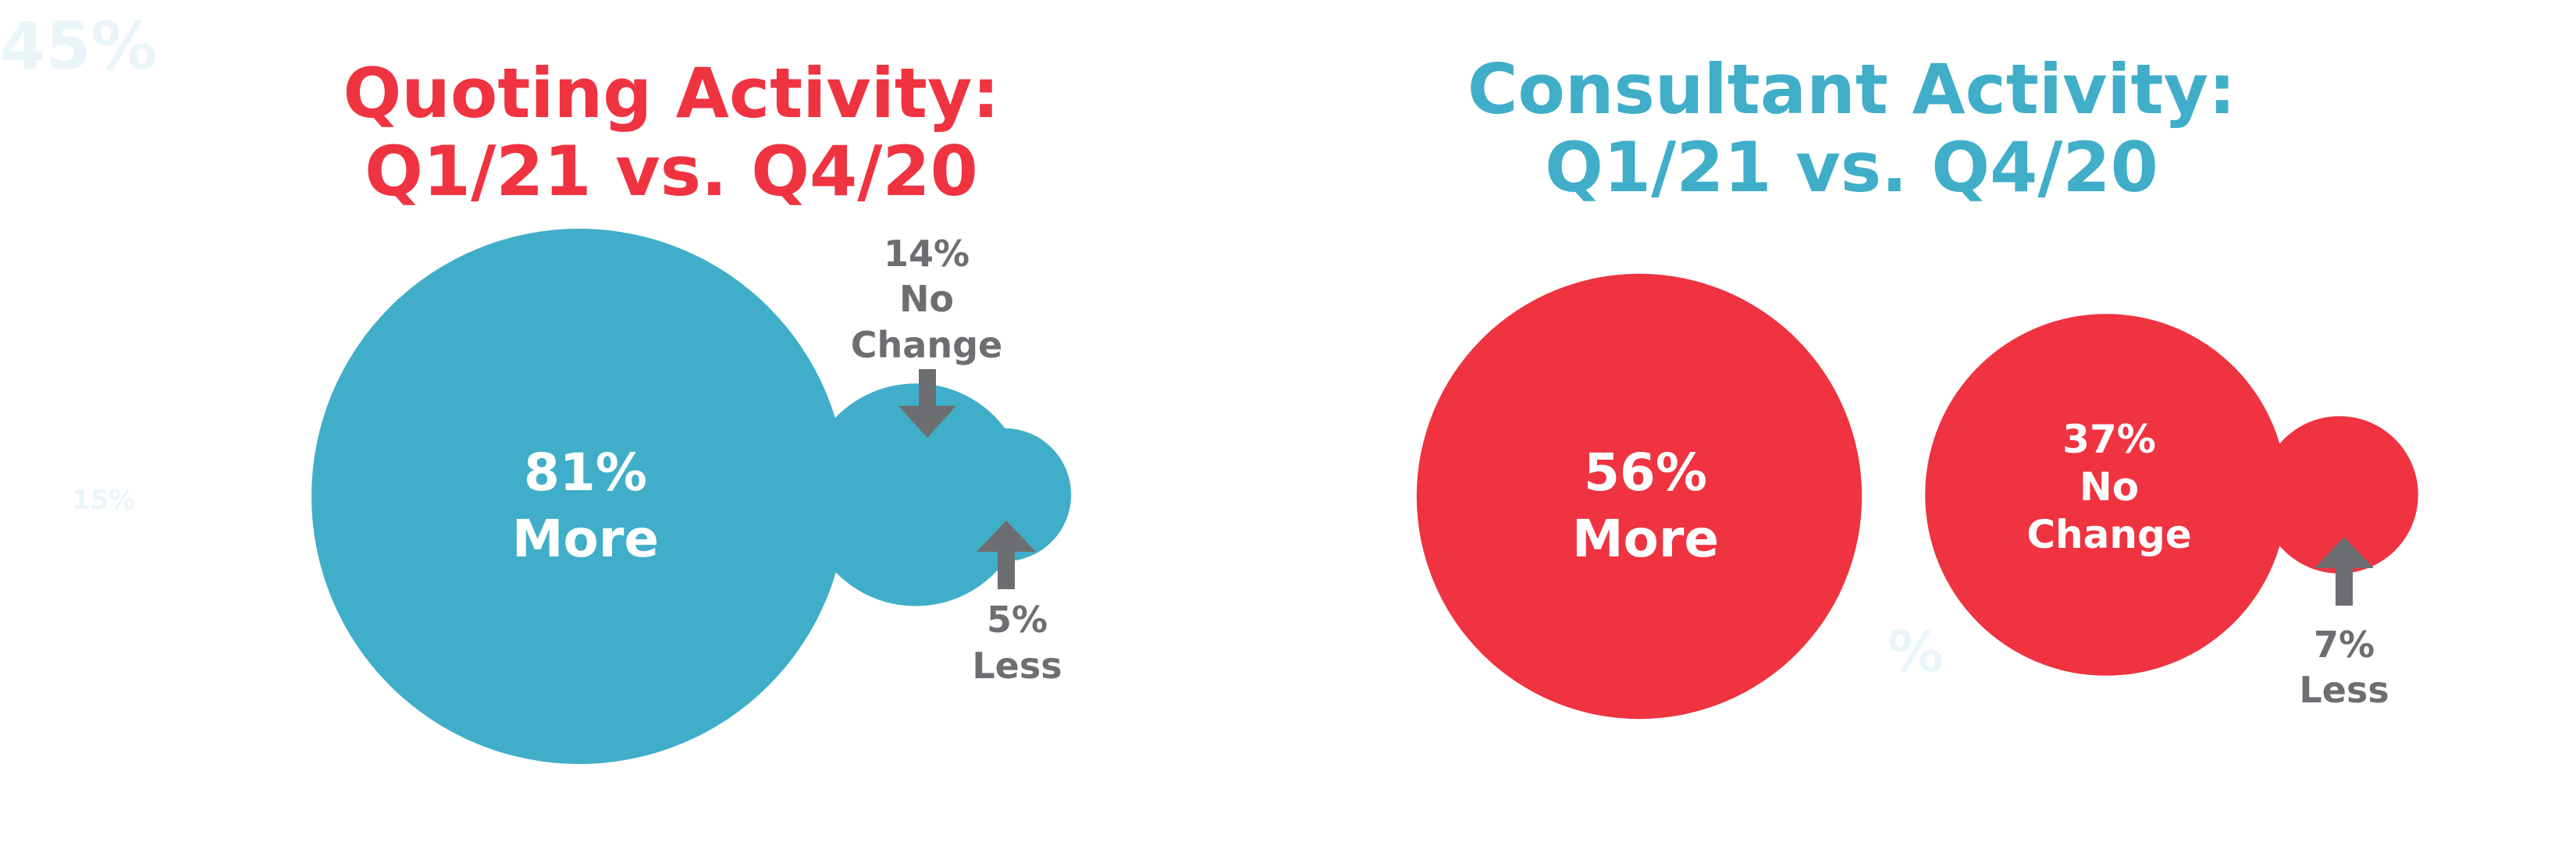  What do you see at coordinates (2344, 645) in the screenshot?
I see `data-label-less-value: 7%` at bounding box center [2344, 645].